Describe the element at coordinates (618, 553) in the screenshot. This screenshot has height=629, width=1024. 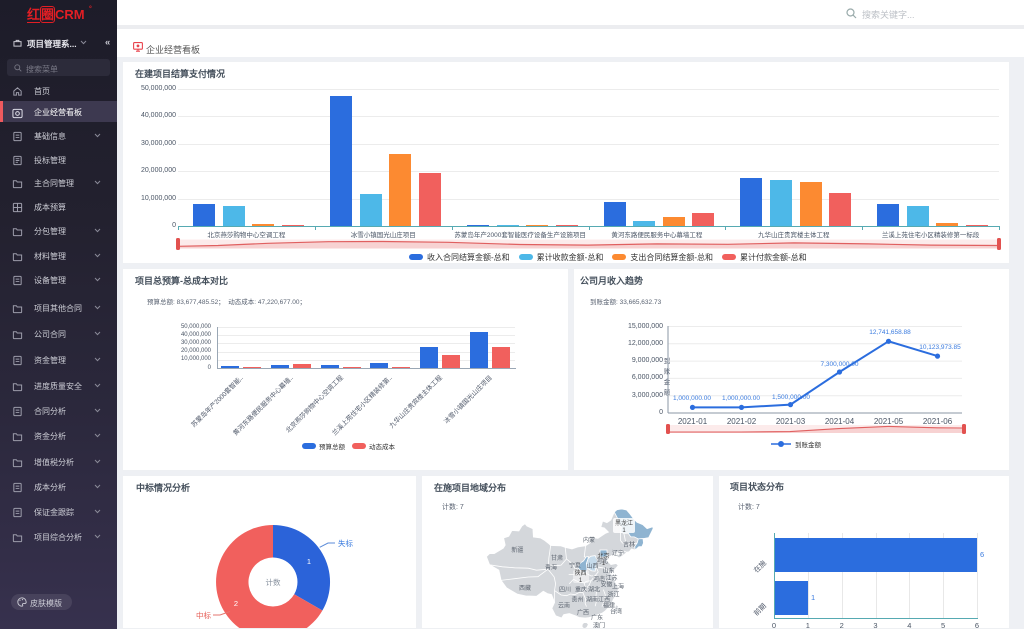
I see `svg-text: 辽宁` at that location.